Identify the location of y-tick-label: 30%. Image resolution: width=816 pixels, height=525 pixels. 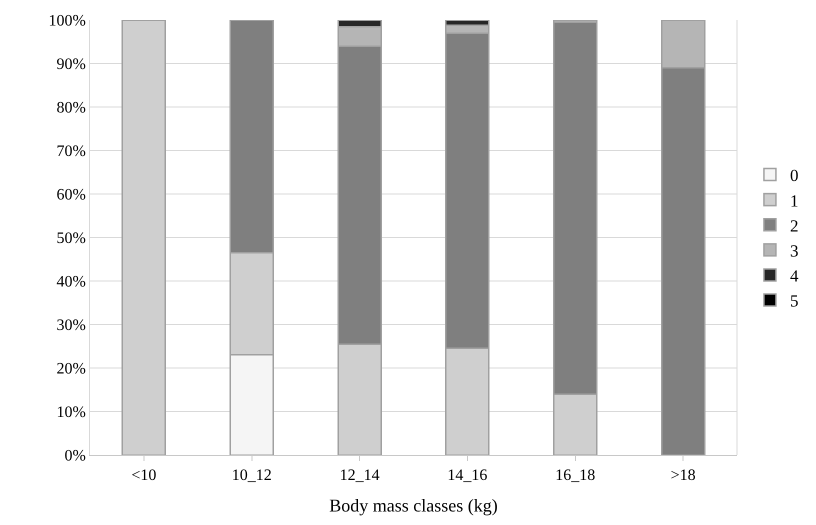
(71, 325).